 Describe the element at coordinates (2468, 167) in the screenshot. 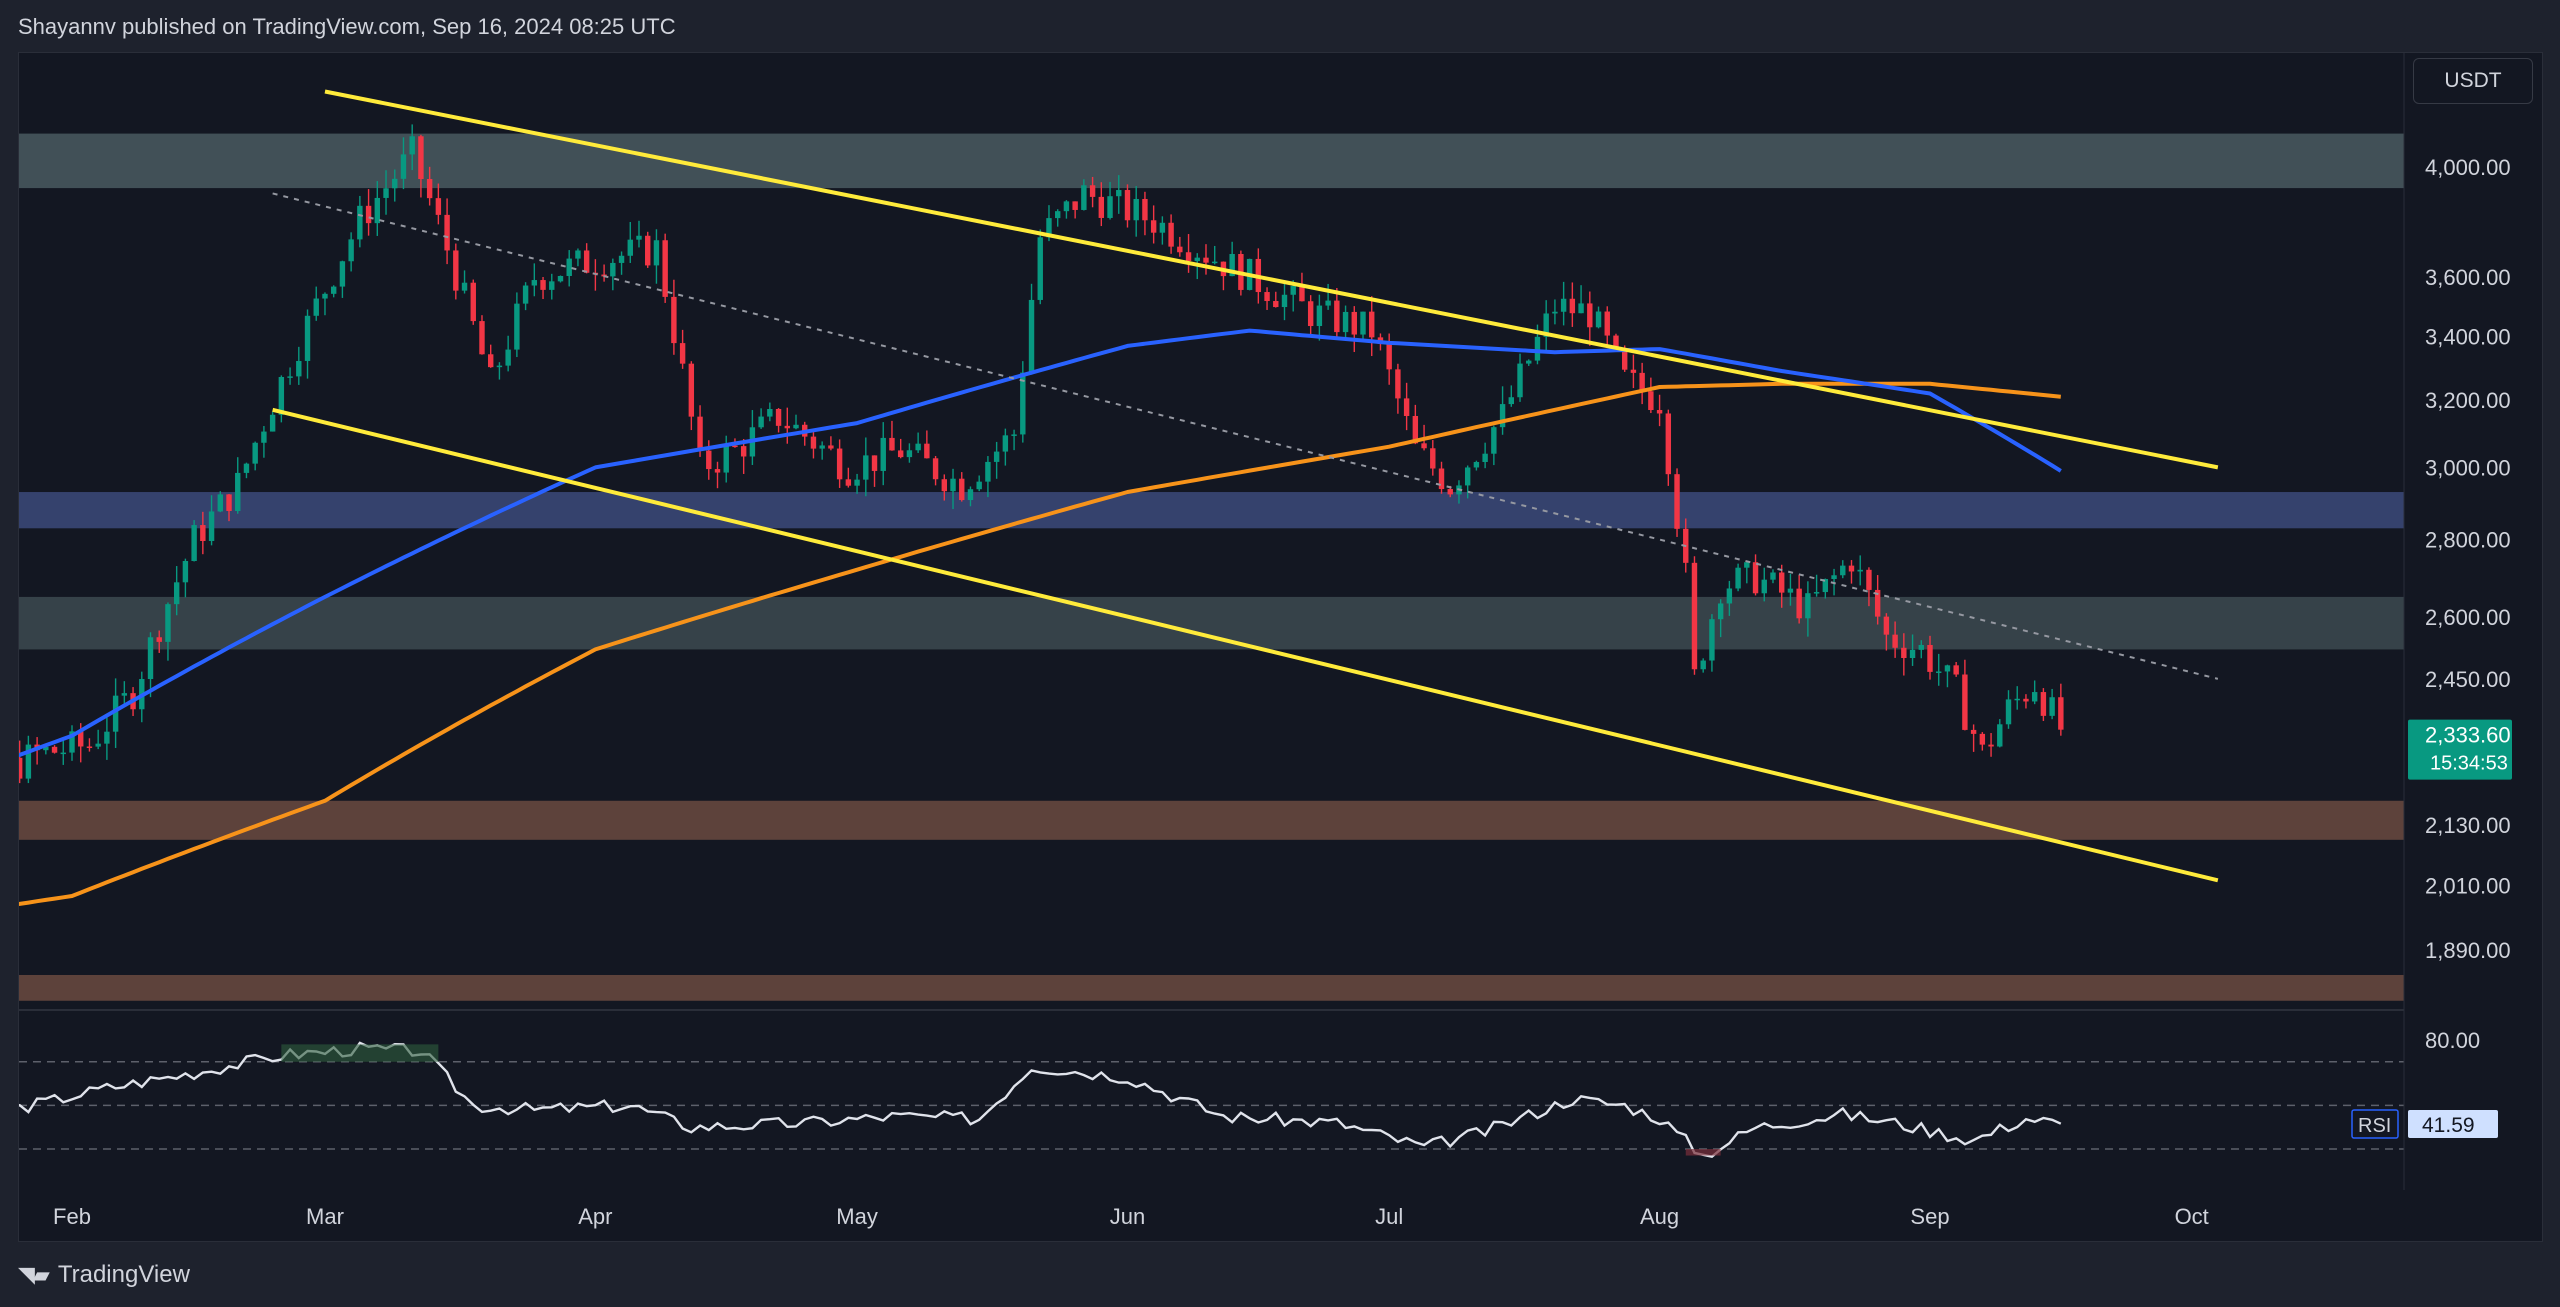

I see `price-tick-label: 4,000.00` at that location.